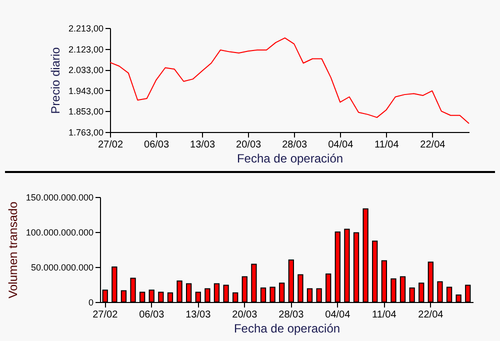 The image size is (500, 341). What do you see at coordinates (13, 249) in the screenshot?
I see `y-axis-title: Volumen transado` at bounding box center [13, 249].